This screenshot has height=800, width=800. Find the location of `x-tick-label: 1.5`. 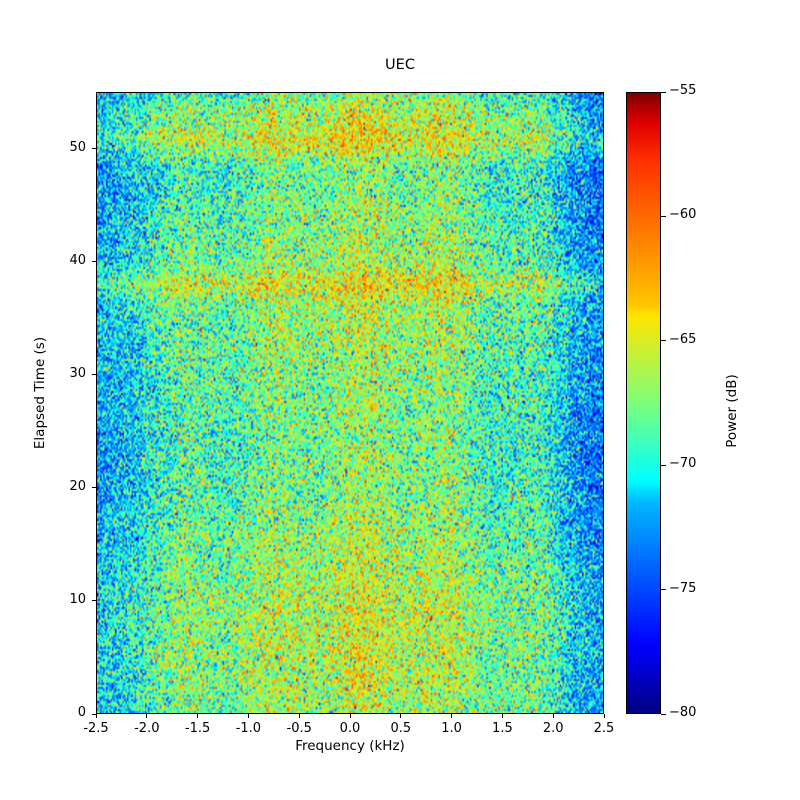

x-tick-label: 1.5 is located at coordinates (502, 728).